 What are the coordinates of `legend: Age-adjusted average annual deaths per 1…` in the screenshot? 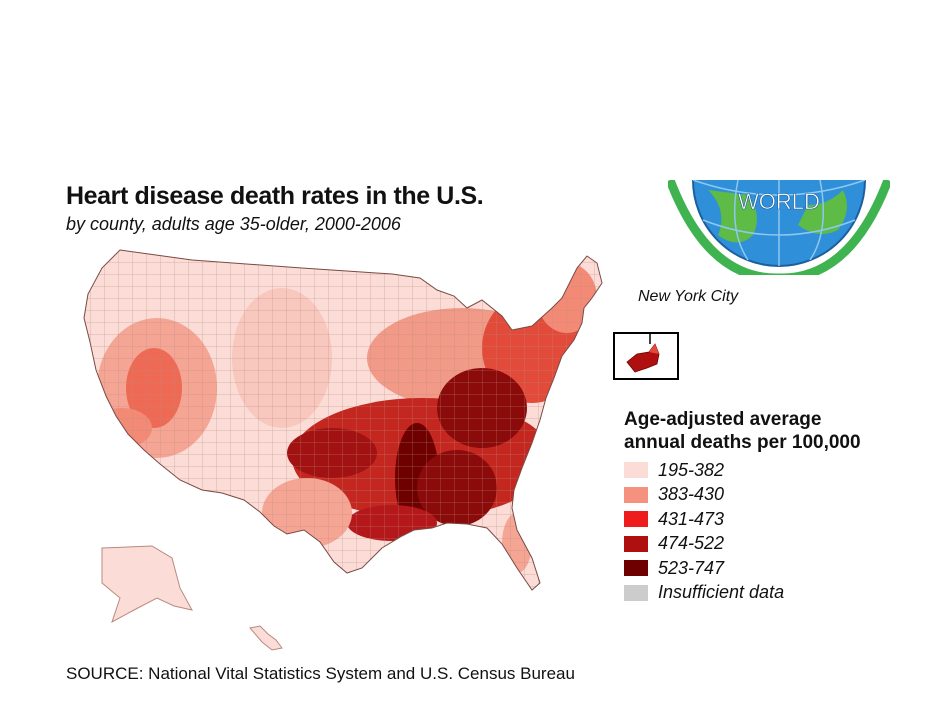 It's located at (774, 506).